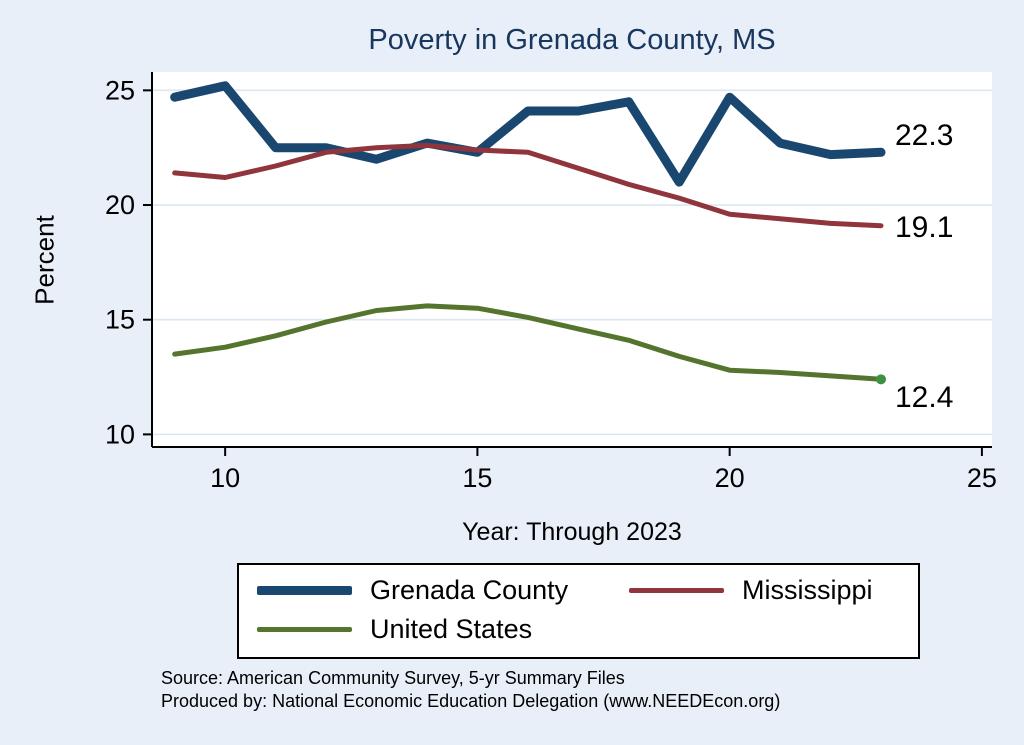 The height and width of the screenshot is (745, 1024). Describe the element at coordinates (572, 40) in the screenshot. I see `chart-title: Poverty in Grenada County, MS` at that location.